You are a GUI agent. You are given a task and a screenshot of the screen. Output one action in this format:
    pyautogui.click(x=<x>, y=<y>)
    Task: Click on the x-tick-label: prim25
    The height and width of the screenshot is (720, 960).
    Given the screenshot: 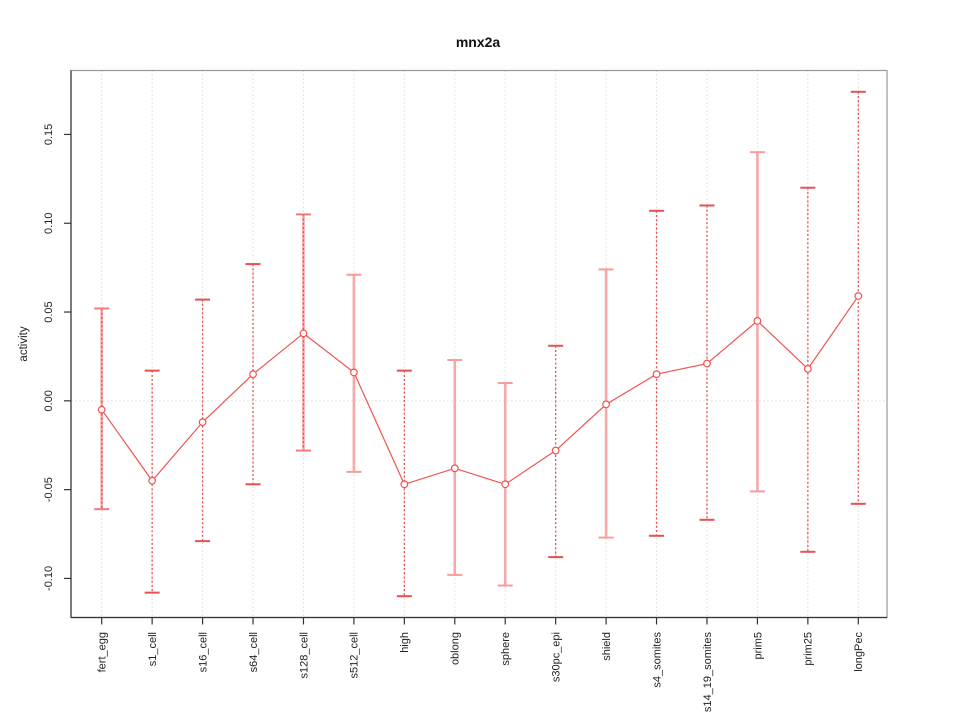 What is the action you would take?
    pyautogui.click(x=809, y=649)
    